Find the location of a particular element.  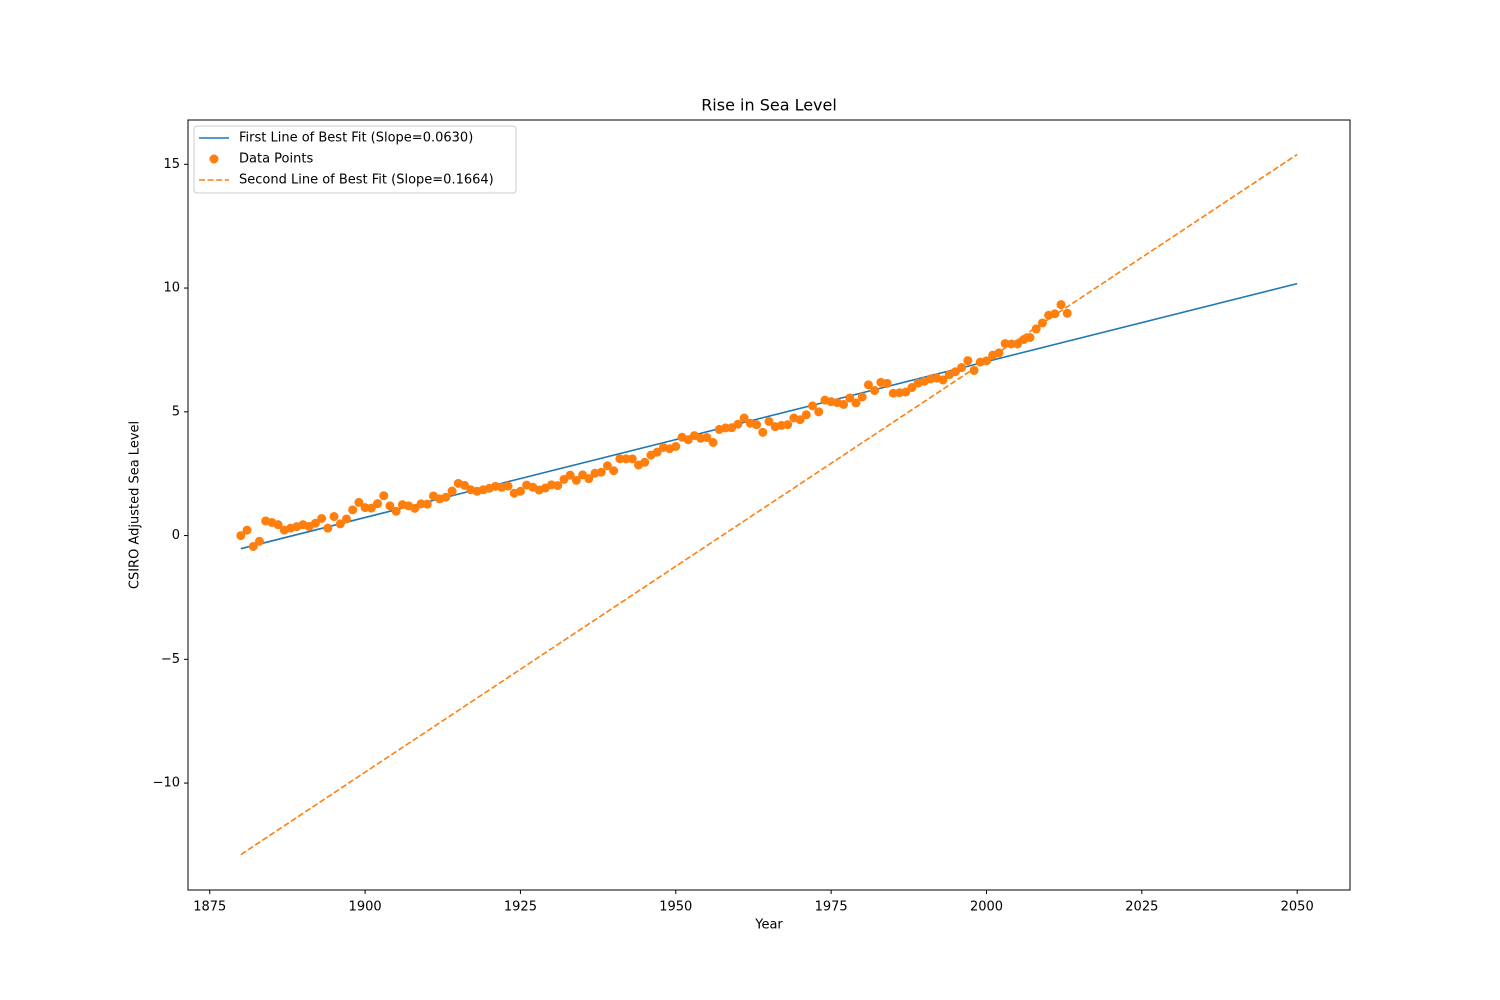

legend-marker is located at coordinates (214, 159).